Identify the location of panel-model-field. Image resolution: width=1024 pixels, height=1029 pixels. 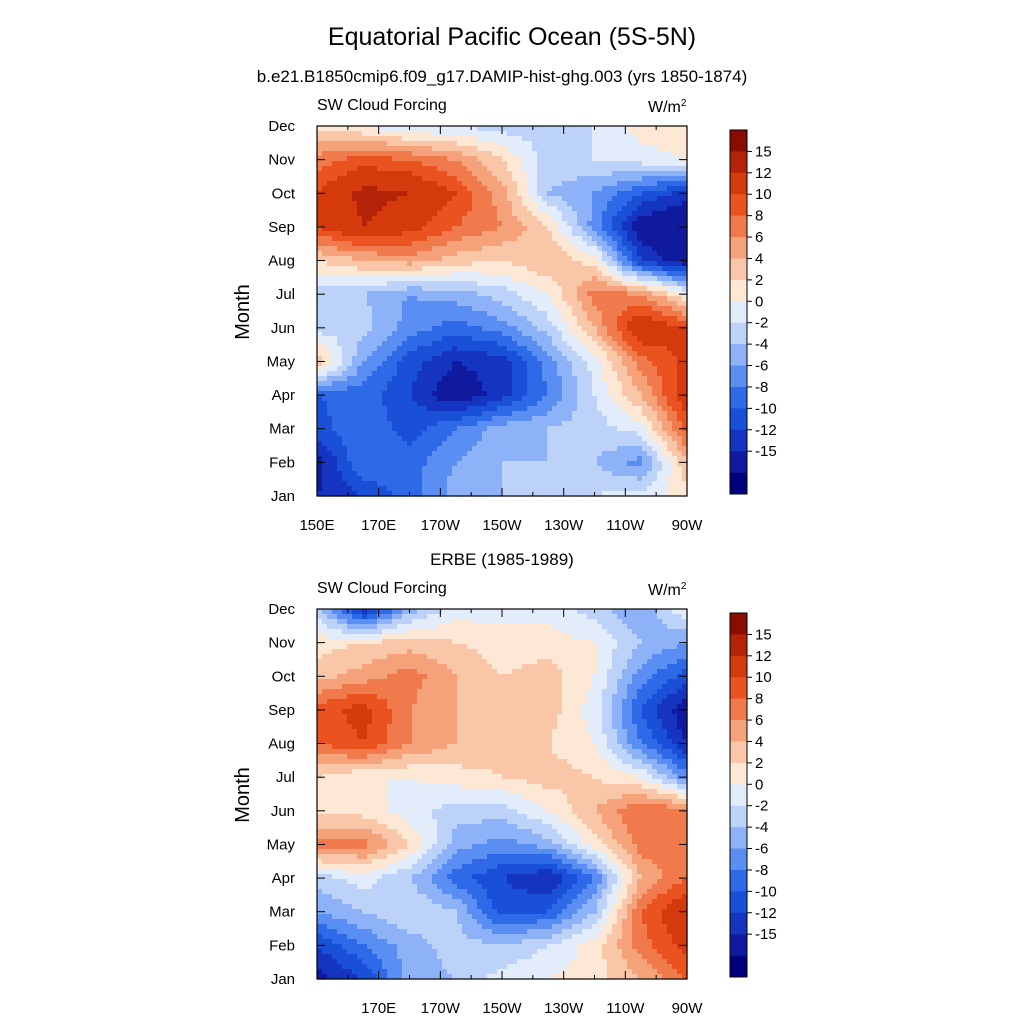
(502, 311).